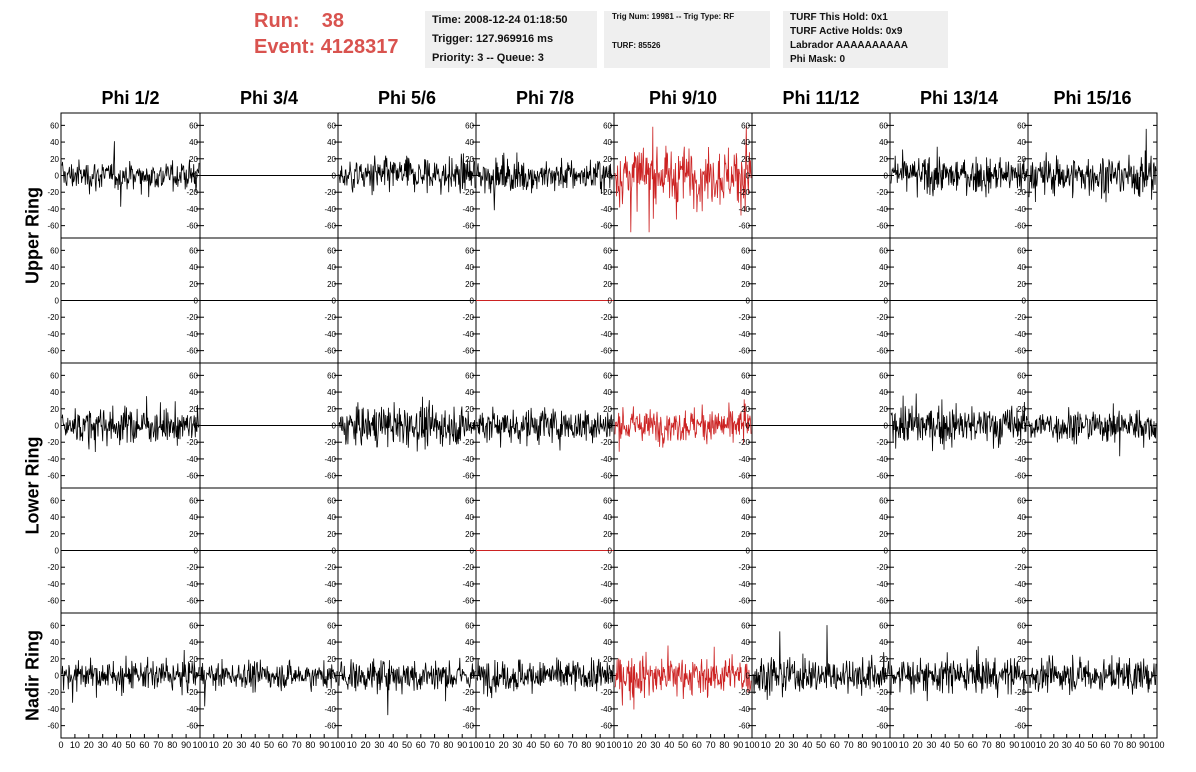 The image size is (1196, 772). I want to click on trigger-text: Trigger: 127.969916 ms, so click(493, 39).